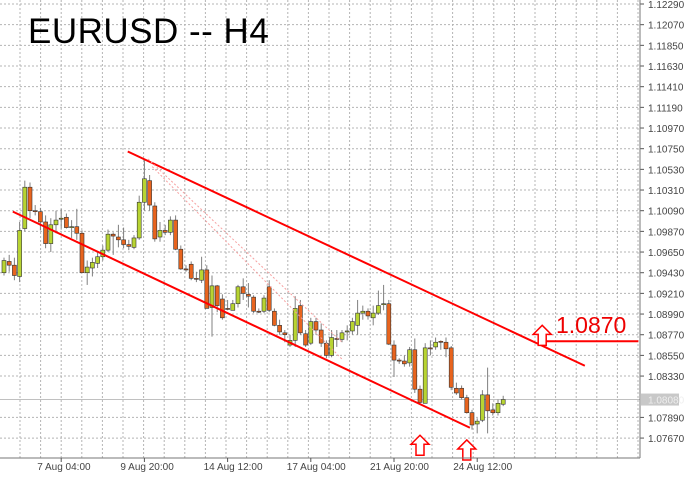 The width and height of the screenshot is (700, 480). What do you see at coordinates (666, 67) in the screenshot?
I see `y-tick-label: 1.11630` at bounding box center [666, 67].